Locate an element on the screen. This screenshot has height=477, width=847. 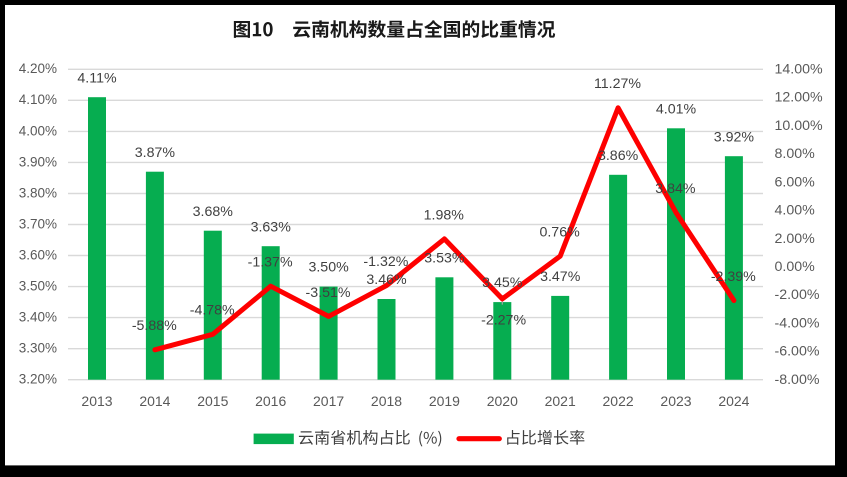
svg-text: -5.88% is located at coordinates (154, 326).